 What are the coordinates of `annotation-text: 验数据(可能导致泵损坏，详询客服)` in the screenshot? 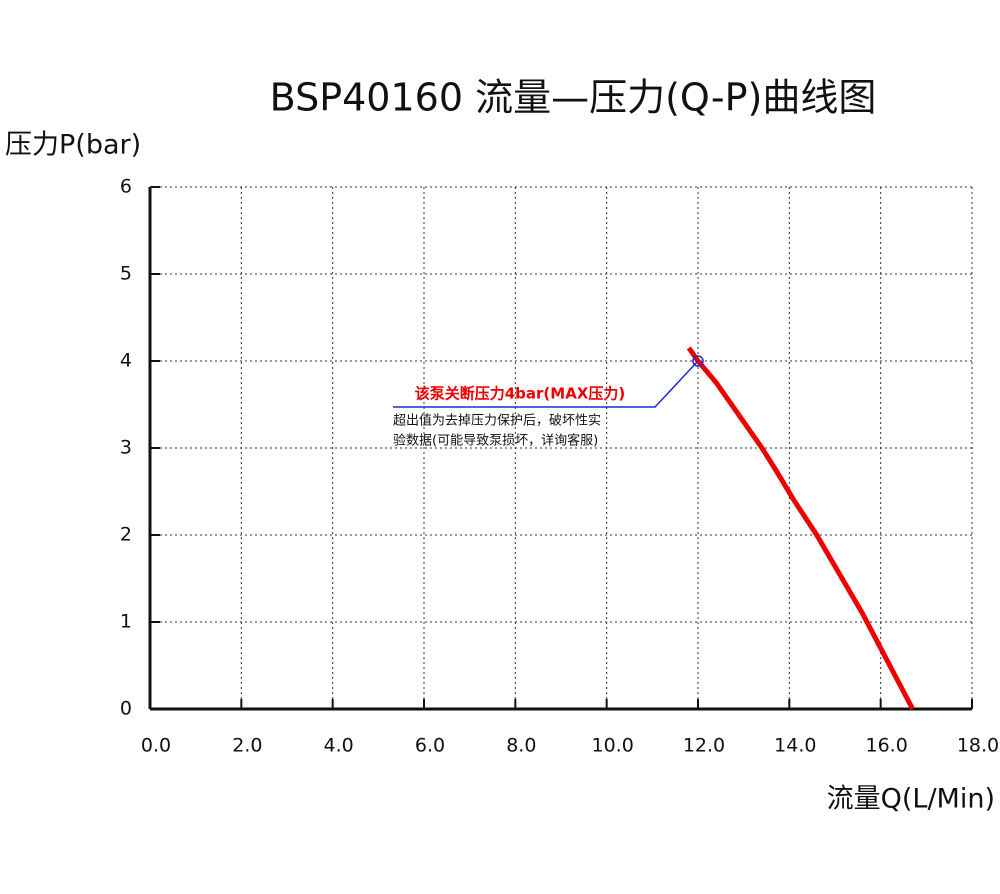 It's located at (495, 441).